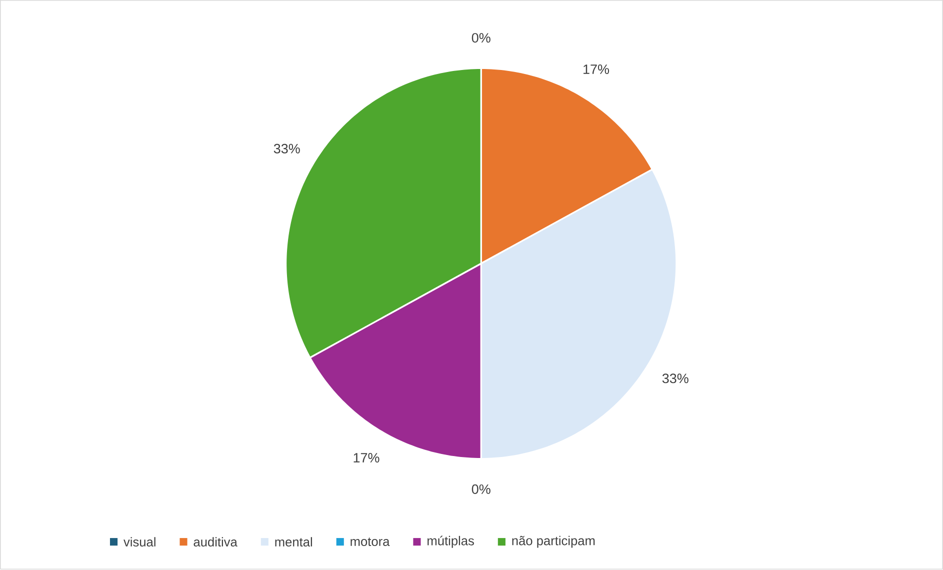 The width and height of the screenshot is (943, 570). I want to click on legend-label: visual, so click(140, 542).